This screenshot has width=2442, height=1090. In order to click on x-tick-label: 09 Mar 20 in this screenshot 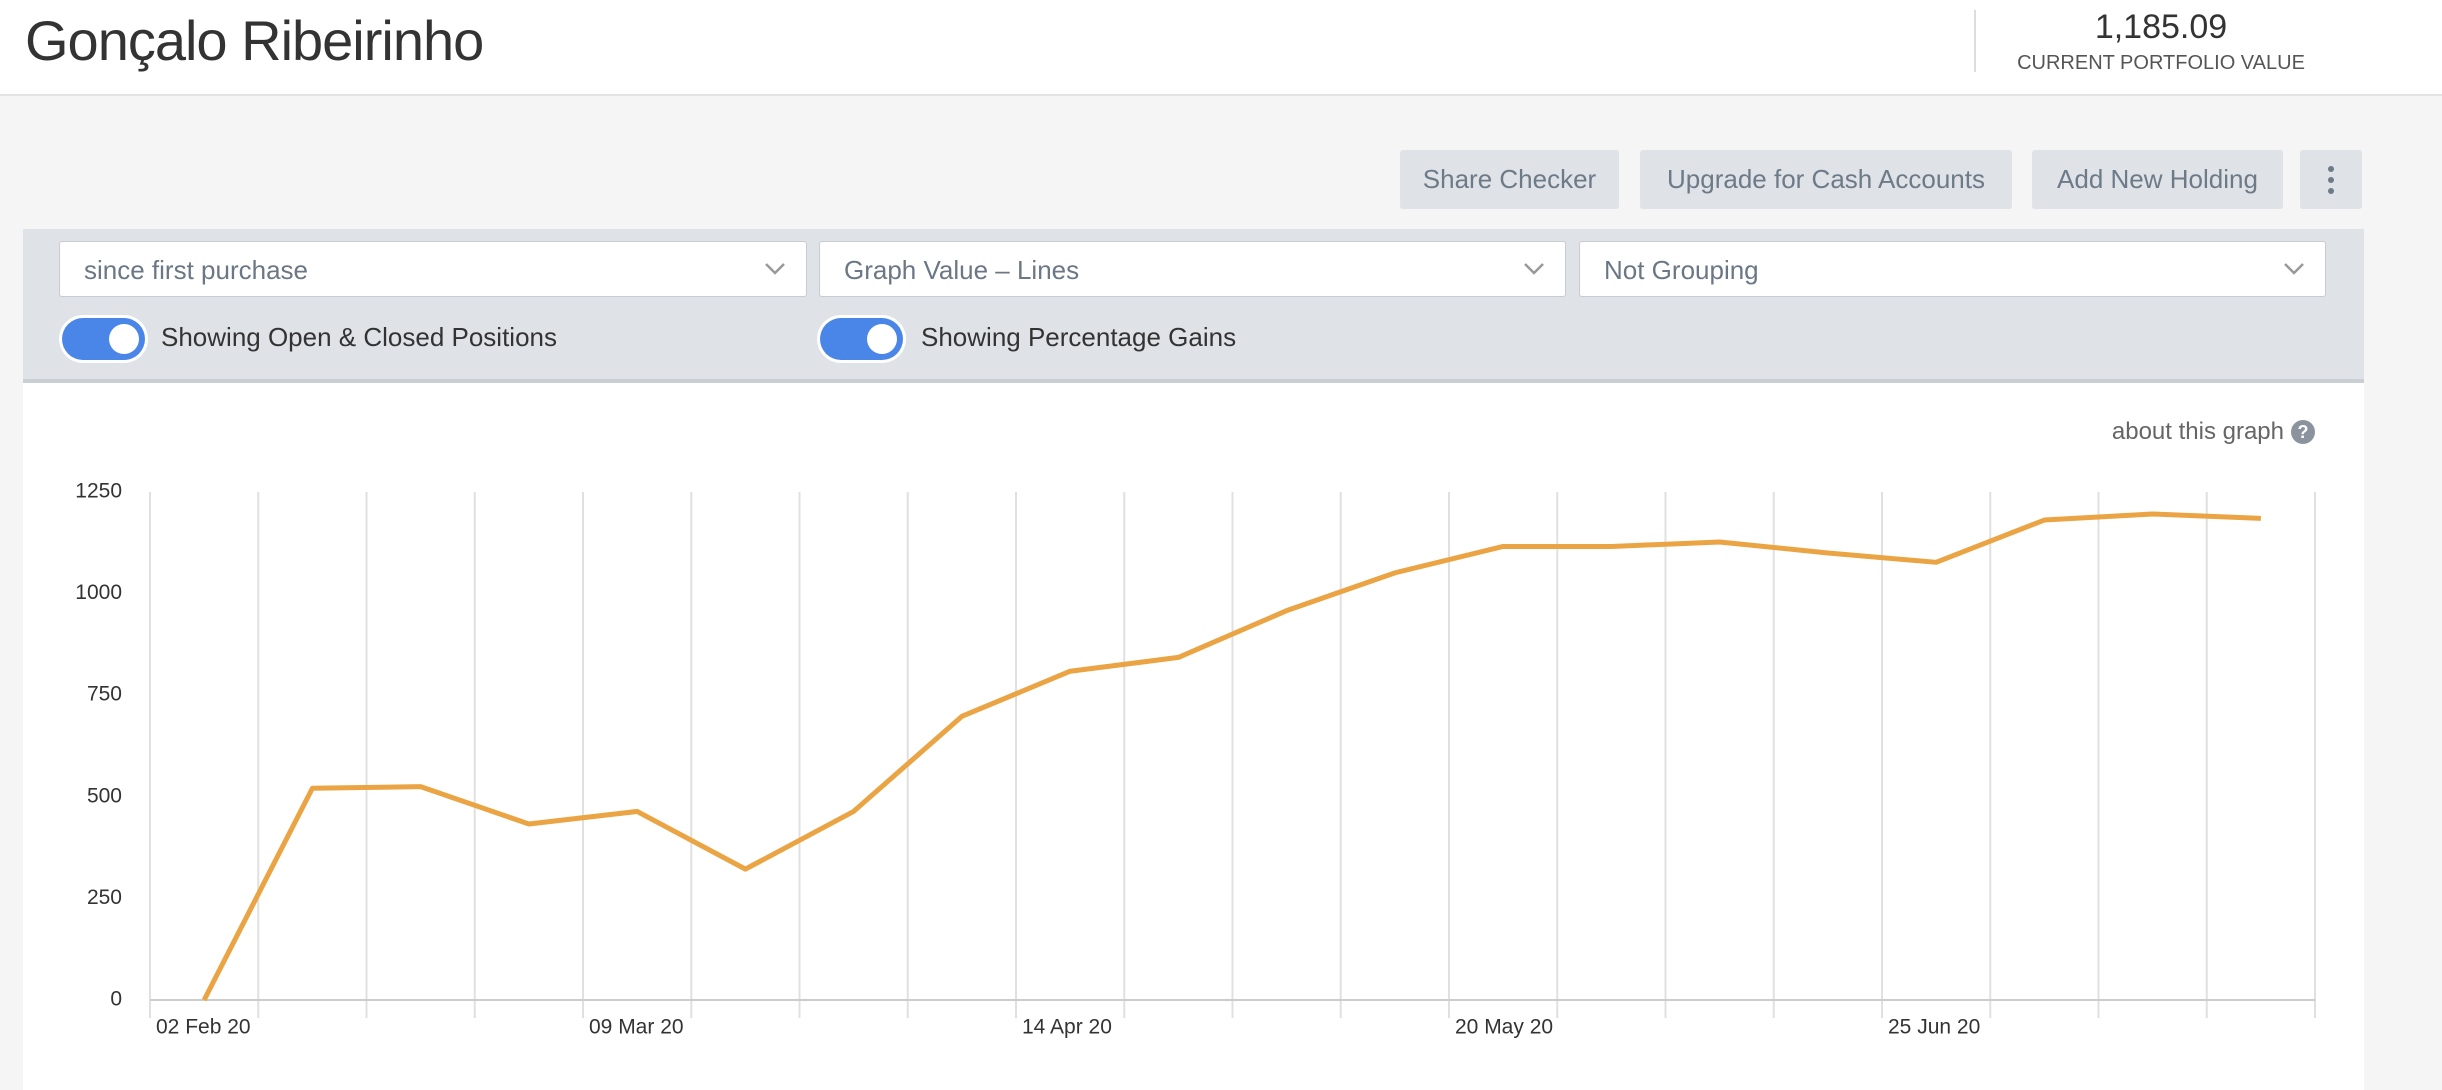, I will do `click(636, 1027)`.